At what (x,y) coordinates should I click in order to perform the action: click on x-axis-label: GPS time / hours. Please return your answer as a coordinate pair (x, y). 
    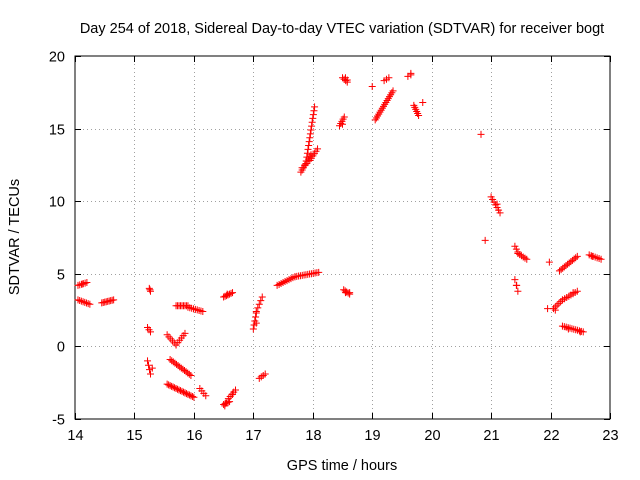
    Looking at the image, I should click on (342, 466).